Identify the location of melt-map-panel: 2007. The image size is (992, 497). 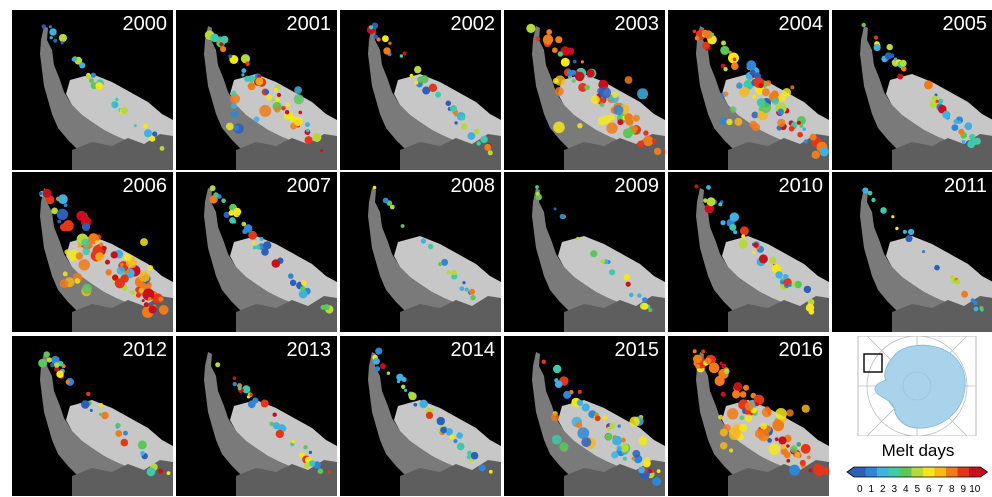
(256, 252).